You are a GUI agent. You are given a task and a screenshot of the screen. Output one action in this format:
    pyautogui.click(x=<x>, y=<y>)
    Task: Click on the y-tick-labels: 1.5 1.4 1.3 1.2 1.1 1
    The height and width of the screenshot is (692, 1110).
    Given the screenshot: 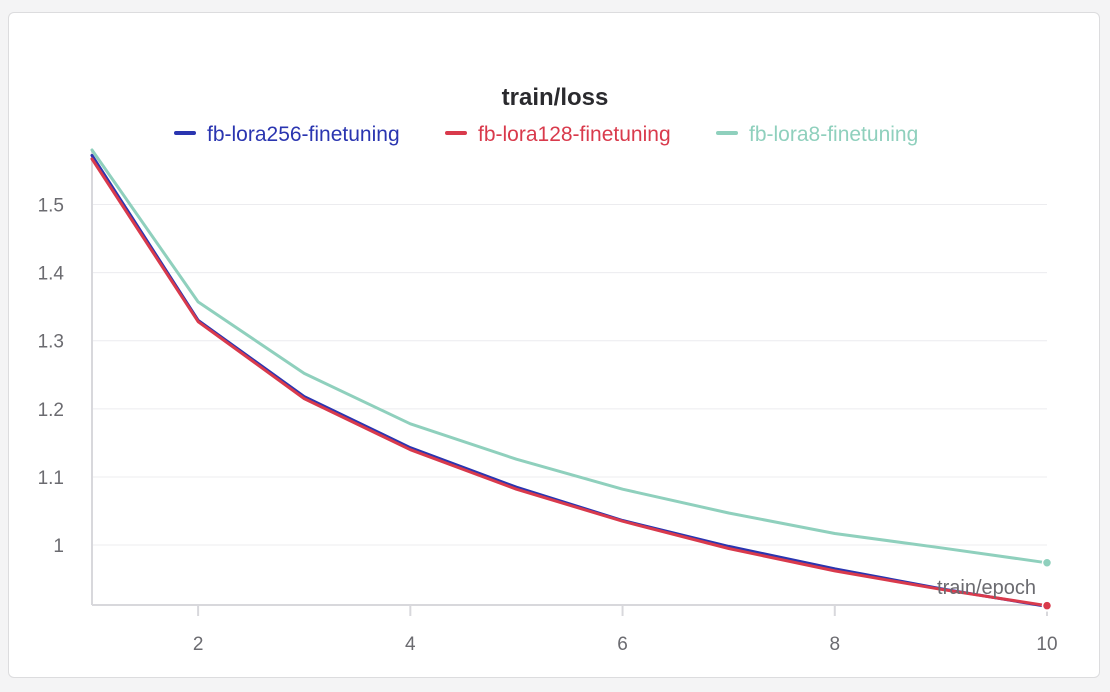 What is the action you would take?
    pyautogui.click(x=51, y=376)
    